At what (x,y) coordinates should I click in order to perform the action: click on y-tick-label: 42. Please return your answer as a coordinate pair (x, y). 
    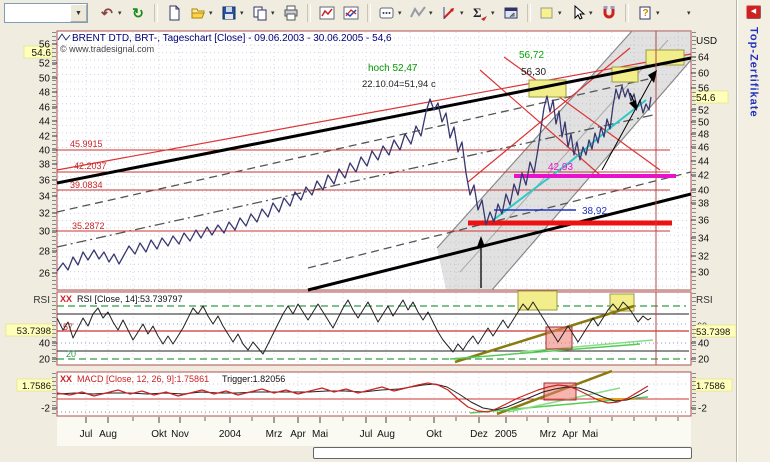
    Looking at the image, I should click on (45, 137).